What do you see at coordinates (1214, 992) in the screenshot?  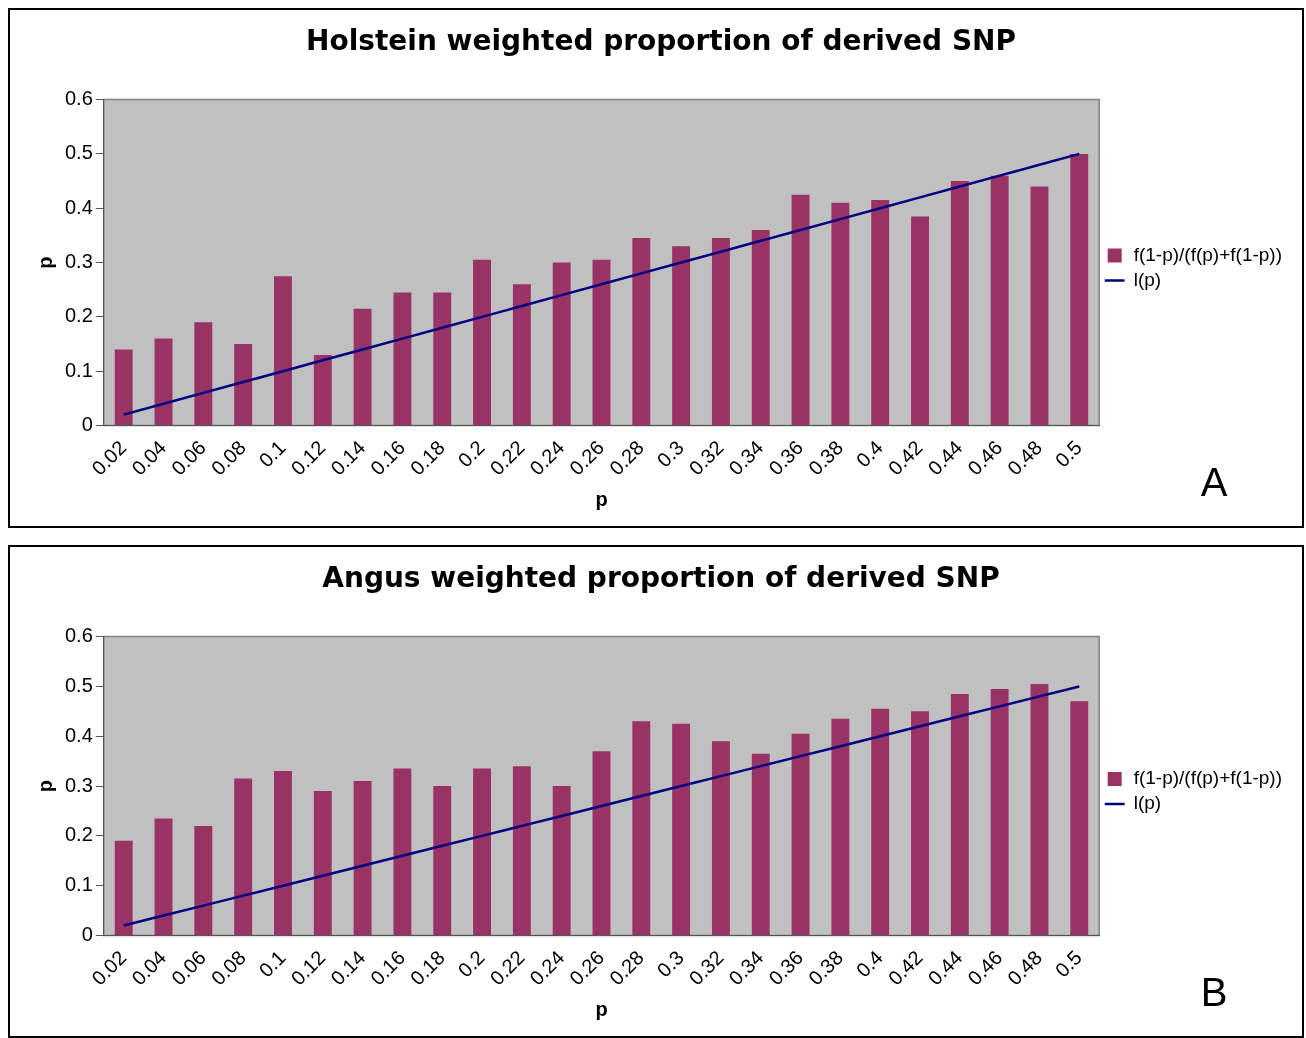 I see `text: B` at bounding box center [1214, 992].